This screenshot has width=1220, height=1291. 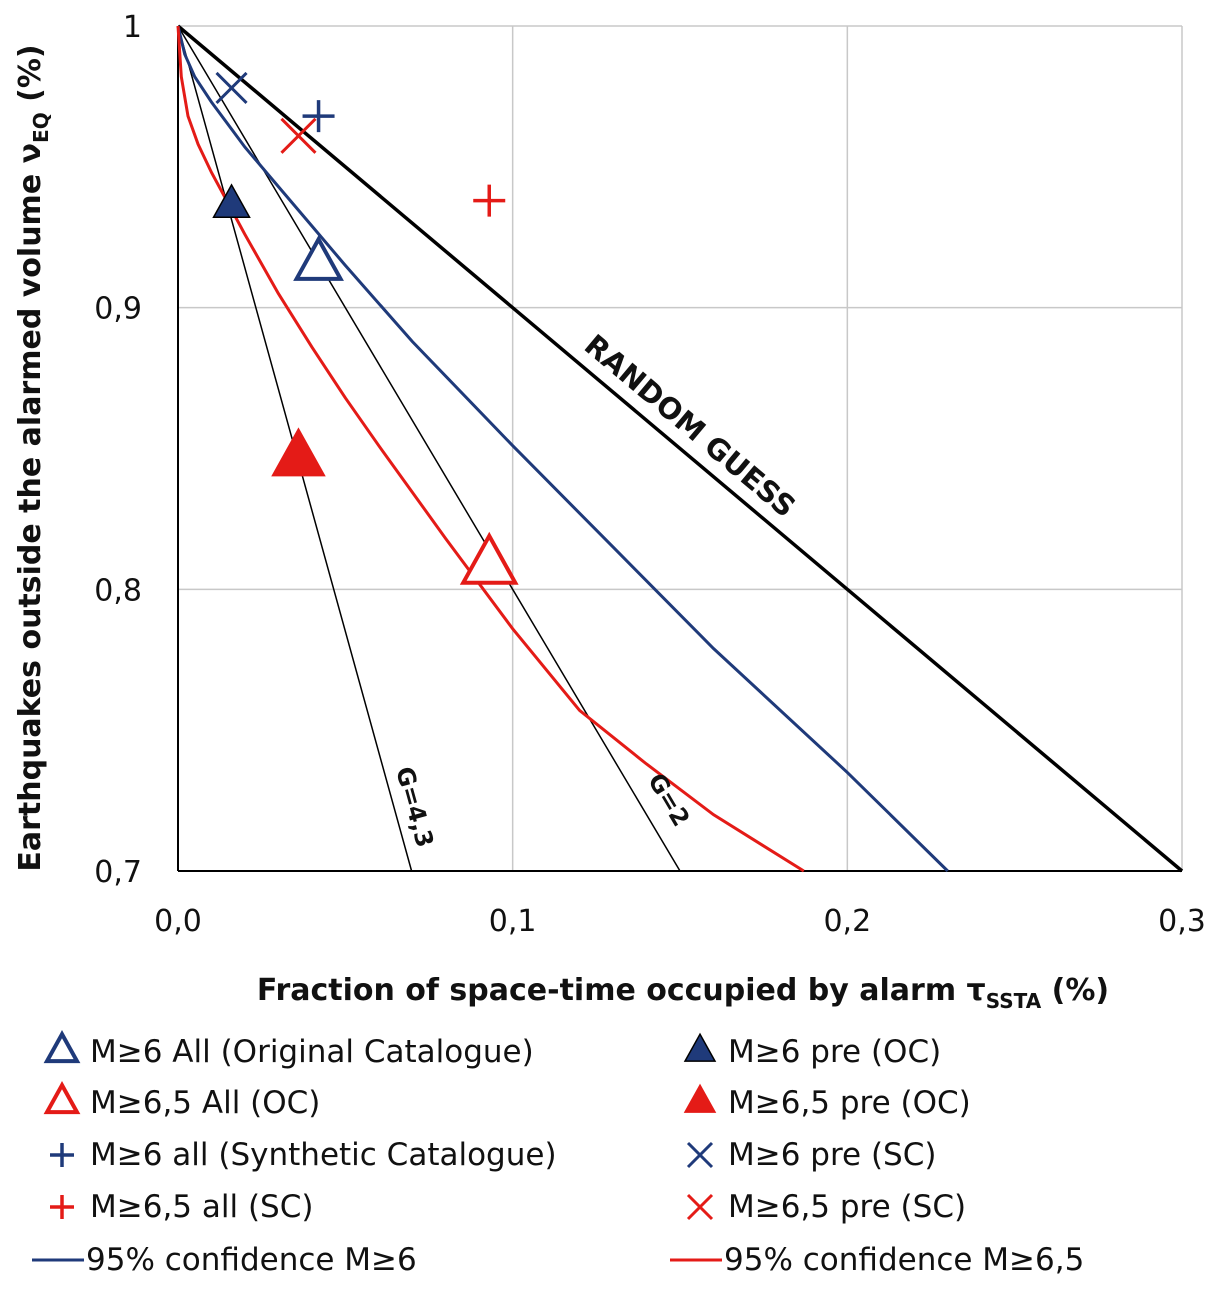 What do you see at coordinates (832, 1155) in the screenshot?
I see `legend-label: M≥6 pre (SC)` at bounding box center [832, 1155].